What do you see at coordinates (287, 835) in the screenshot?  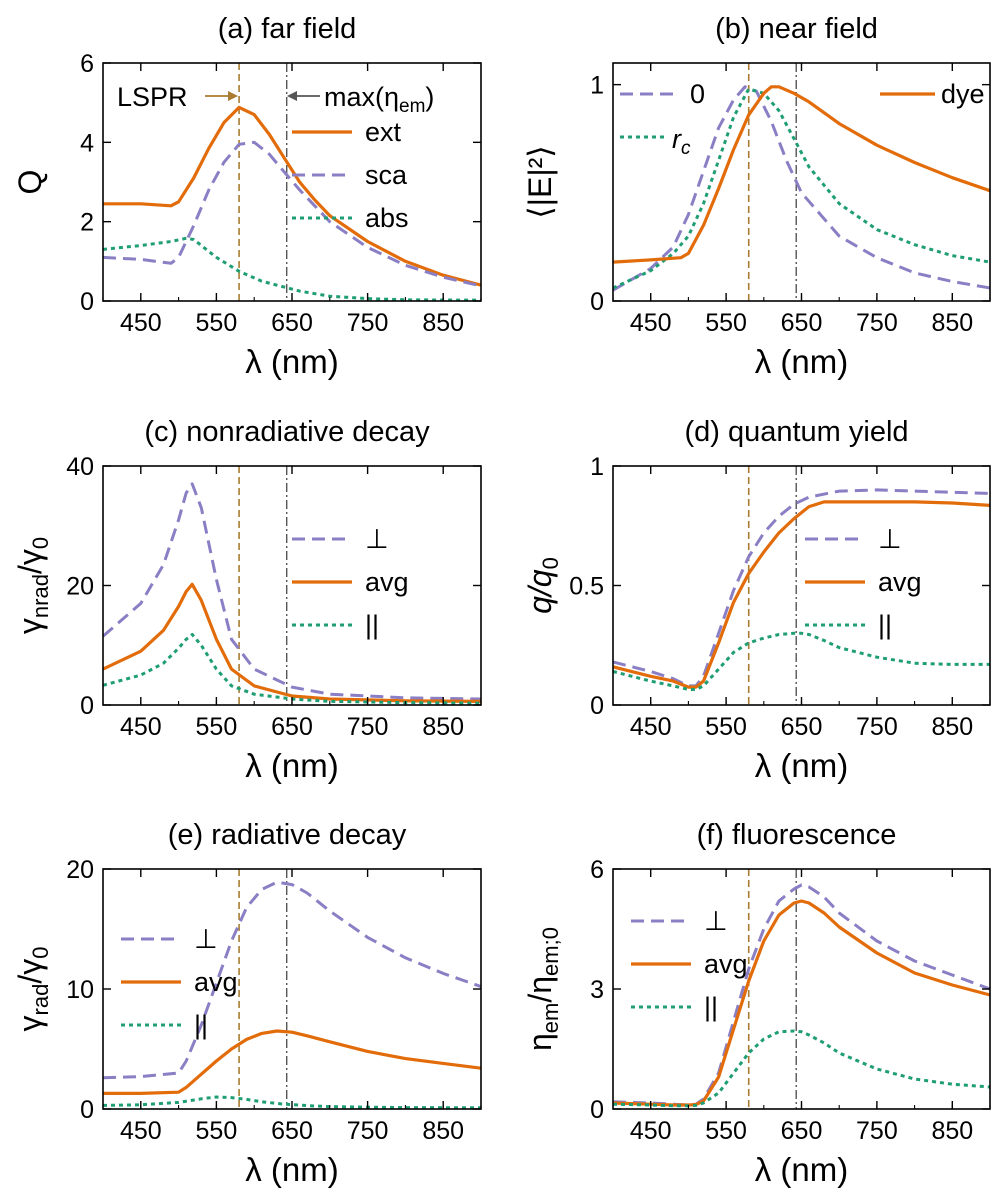 I see `panel-title: (e) radiative decay` at bounding box center [287, 835].